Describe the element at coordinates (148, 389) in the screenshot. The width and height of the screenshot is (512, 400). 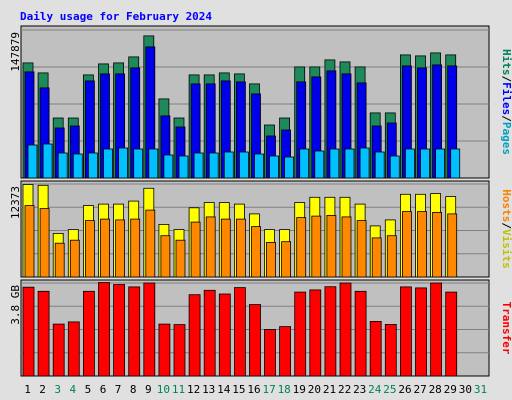
I see `day-label-9: 9` at that location.